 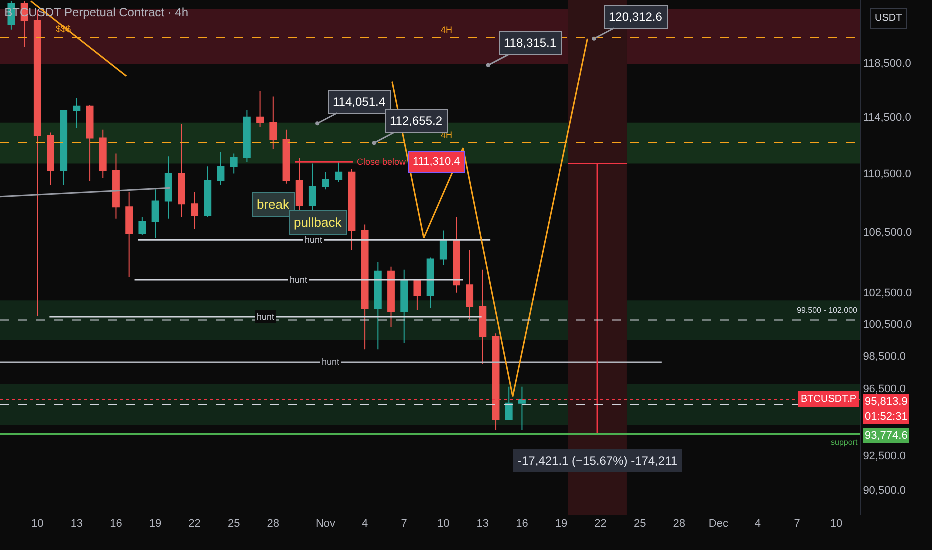 I want to click on text: 01:52:31, so click(x=886, y=417).